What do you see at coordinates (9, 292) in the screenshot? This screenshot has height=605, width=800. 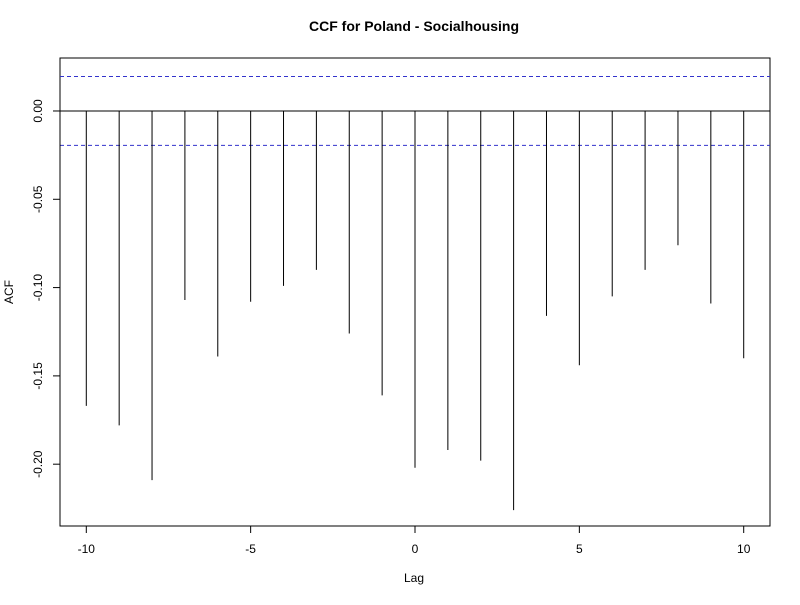 I see `y-axis-label: ACF` at bounding box center [9, 292].